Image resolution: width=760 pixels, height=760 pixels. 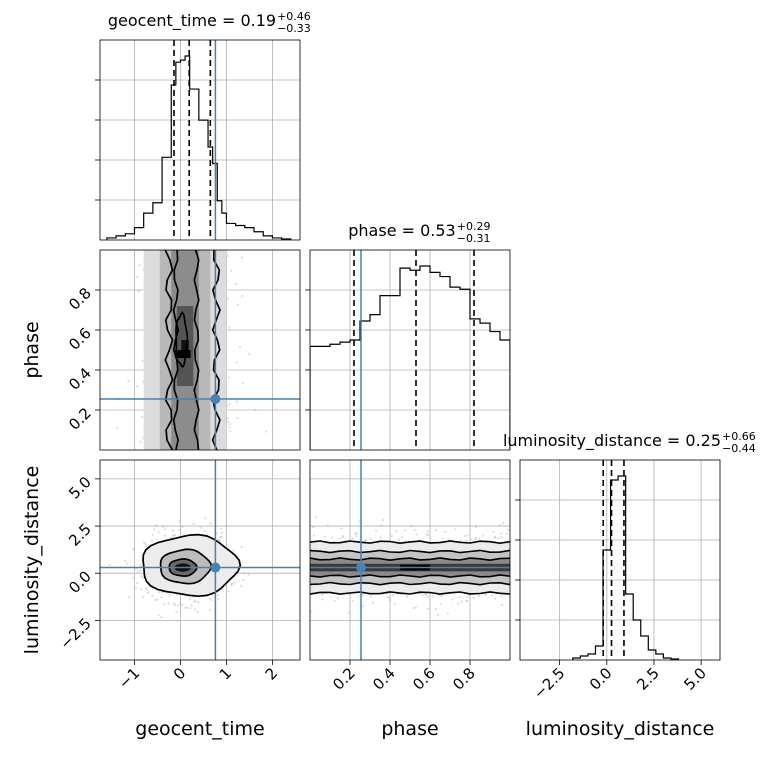 I want to click on panel-ld-hist, so click(x=620, y=560).